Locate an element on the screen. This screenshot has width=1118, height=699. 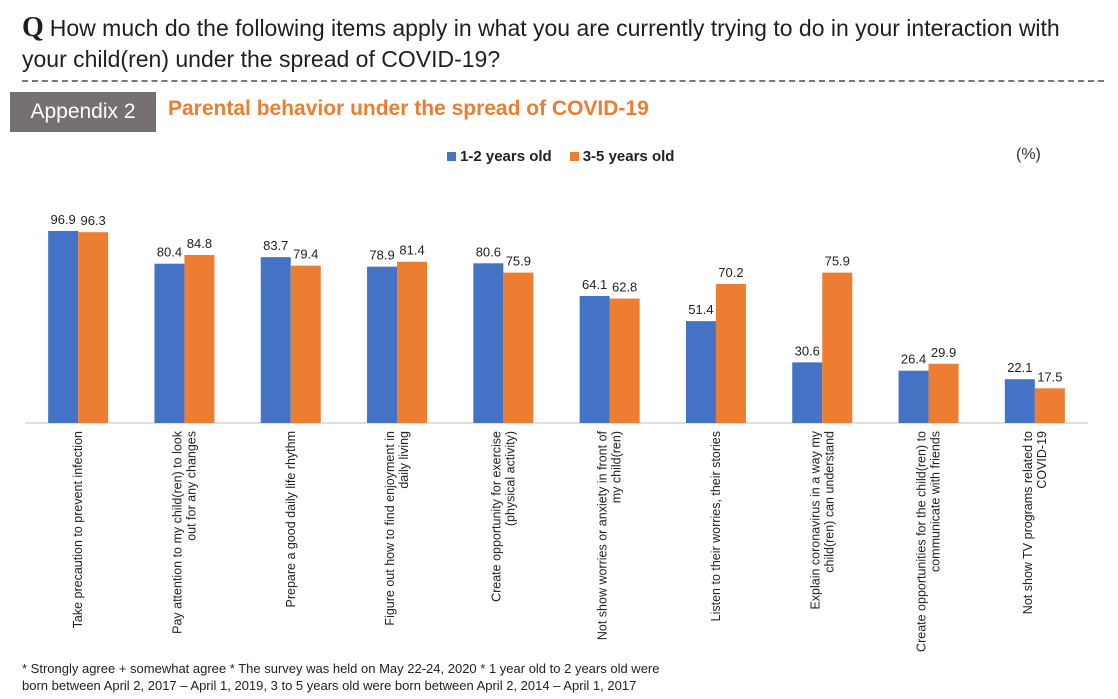
data-label-s1-c7: 51.4 is located at coordinates (700, 309).